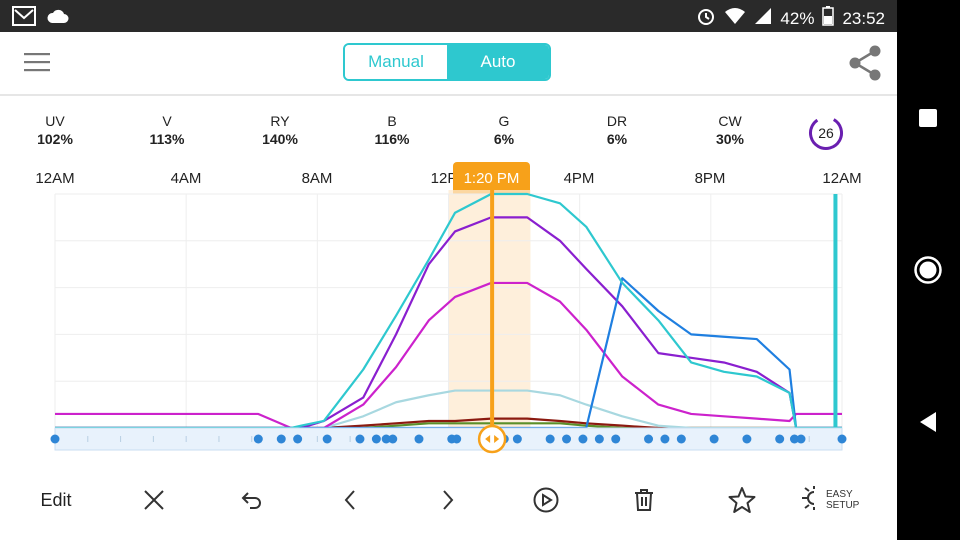  Describe the element at coordinates (710, 178) in the screenshot. I see `time-tick: 8PM` at that location.